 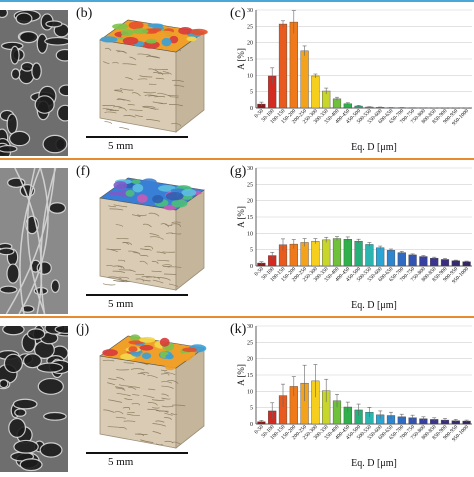 I want to click on divider-top, so click(x=237, y=1).